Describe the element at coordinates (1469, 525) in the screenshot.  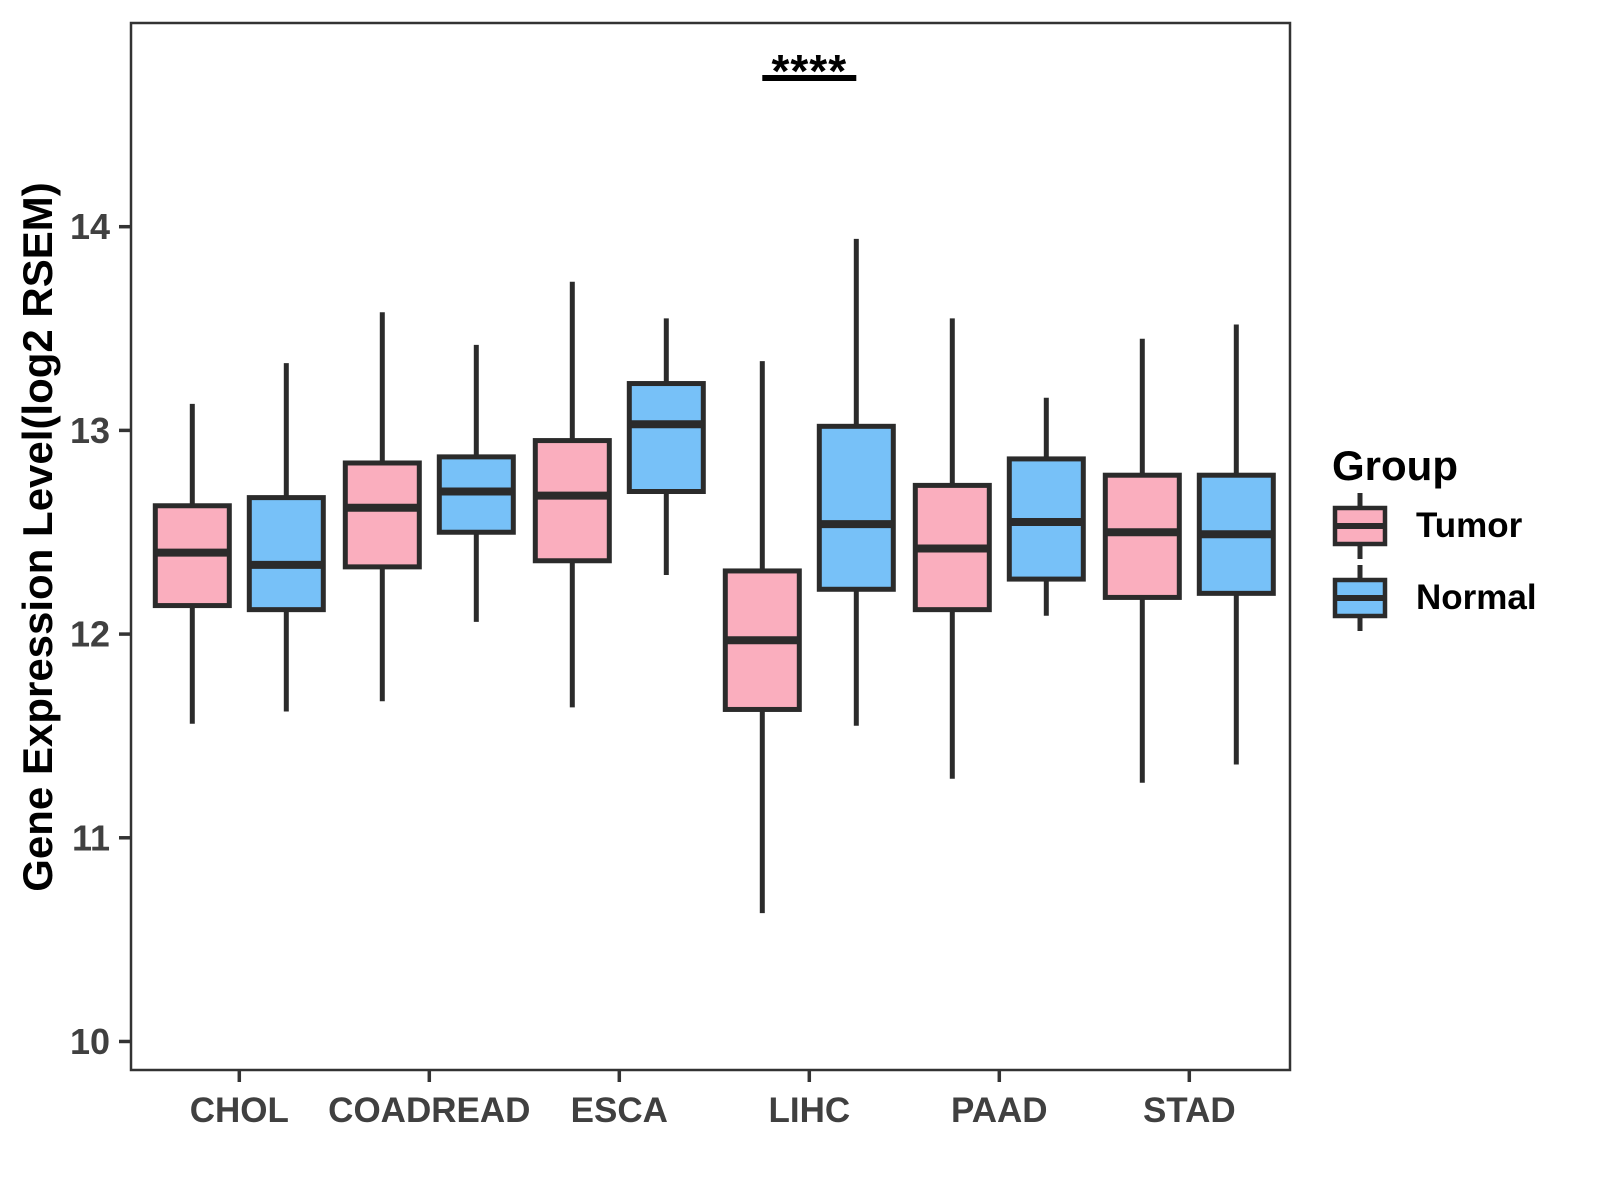
I see `legend-item-label: Tumor` at that location.